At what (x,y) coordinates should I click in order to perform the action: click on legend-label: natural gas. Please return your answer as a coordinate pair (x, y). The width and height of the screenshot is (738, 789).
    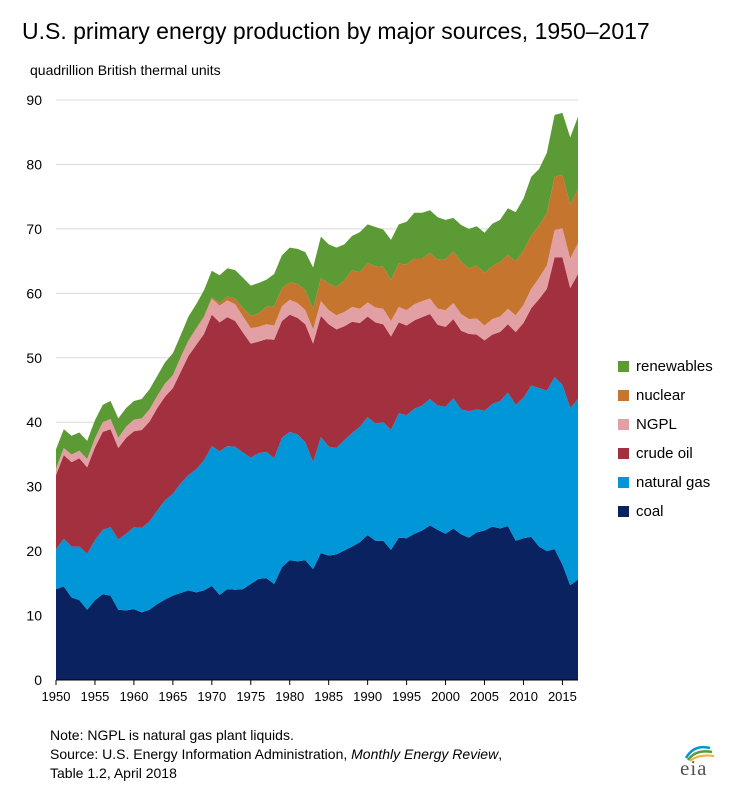
    Looking at the image, I should click on (673, 482).